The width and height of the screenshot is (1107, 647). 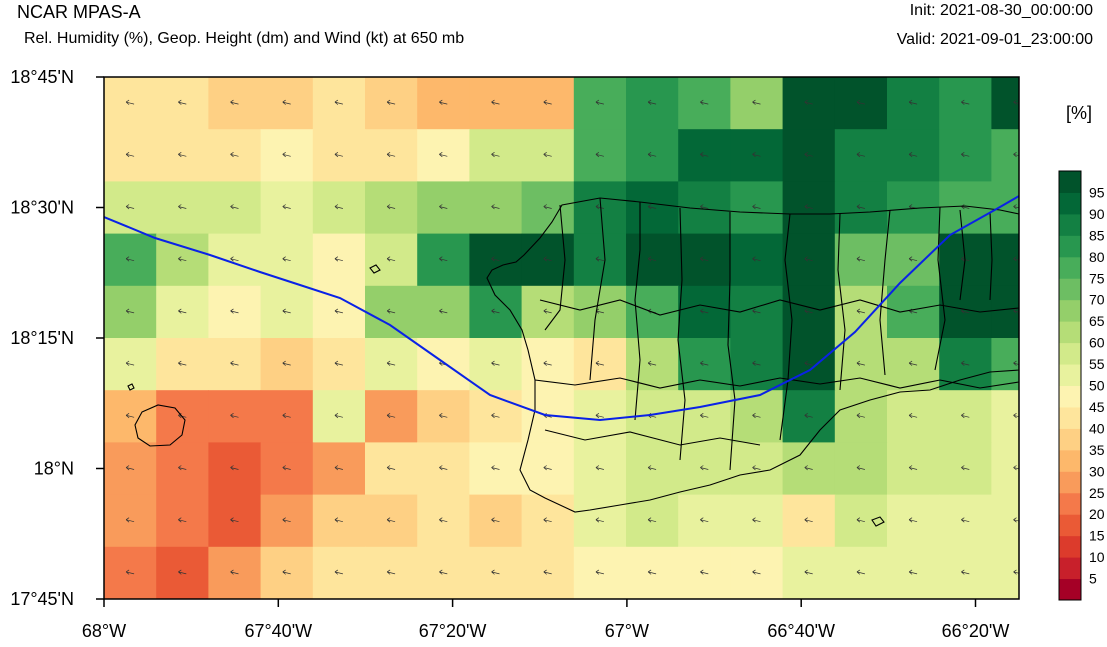 I want to click on lat-tick-label: 18°30'N, so click(x=42, y=208).